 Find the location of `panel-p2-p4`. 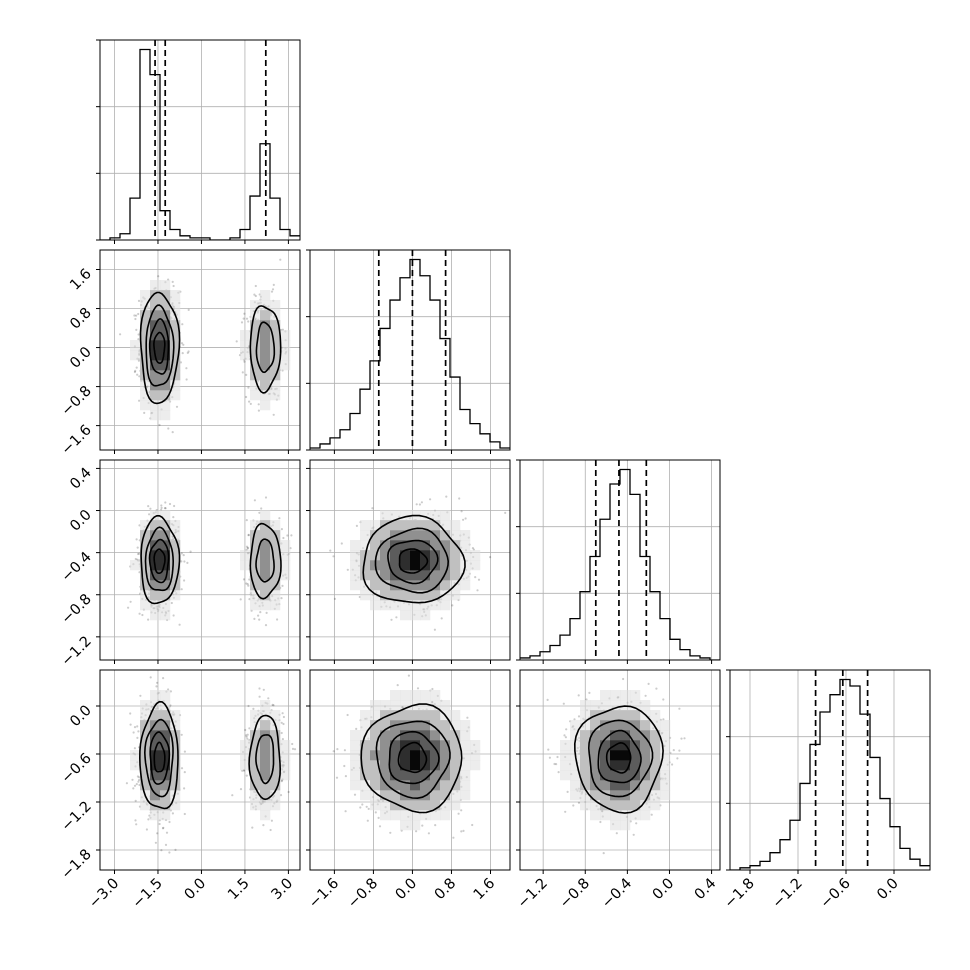

panel-p2-p4 is located at coordinates (408, 771).